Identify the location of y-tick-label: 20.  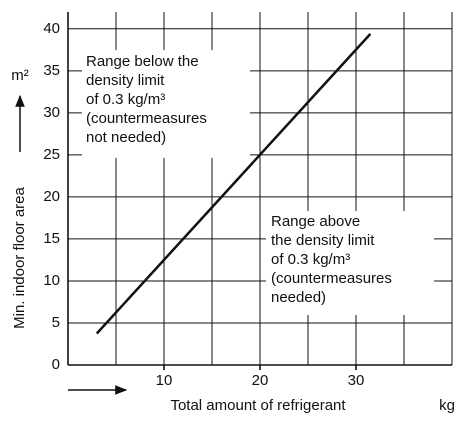
(51, 196).